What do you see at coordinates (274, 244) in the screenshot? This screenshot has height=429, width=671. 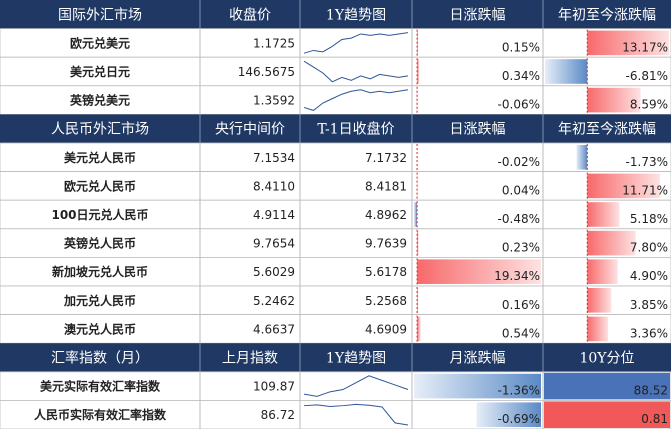 I see `value-cell: 9.7654` at bounding box center [274, 244].